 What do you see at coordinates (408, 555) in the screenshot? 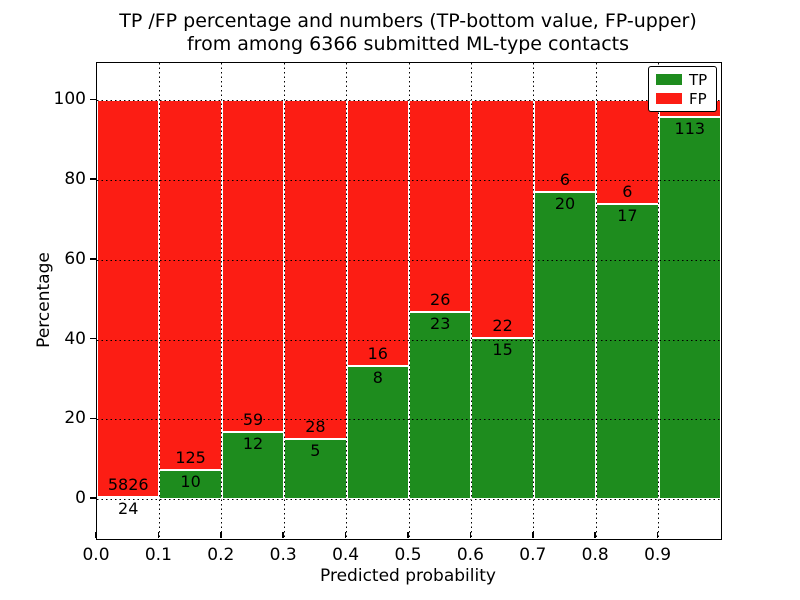
I see `x-axis-tick-label: 0.5` at bounding box center [408, 555].